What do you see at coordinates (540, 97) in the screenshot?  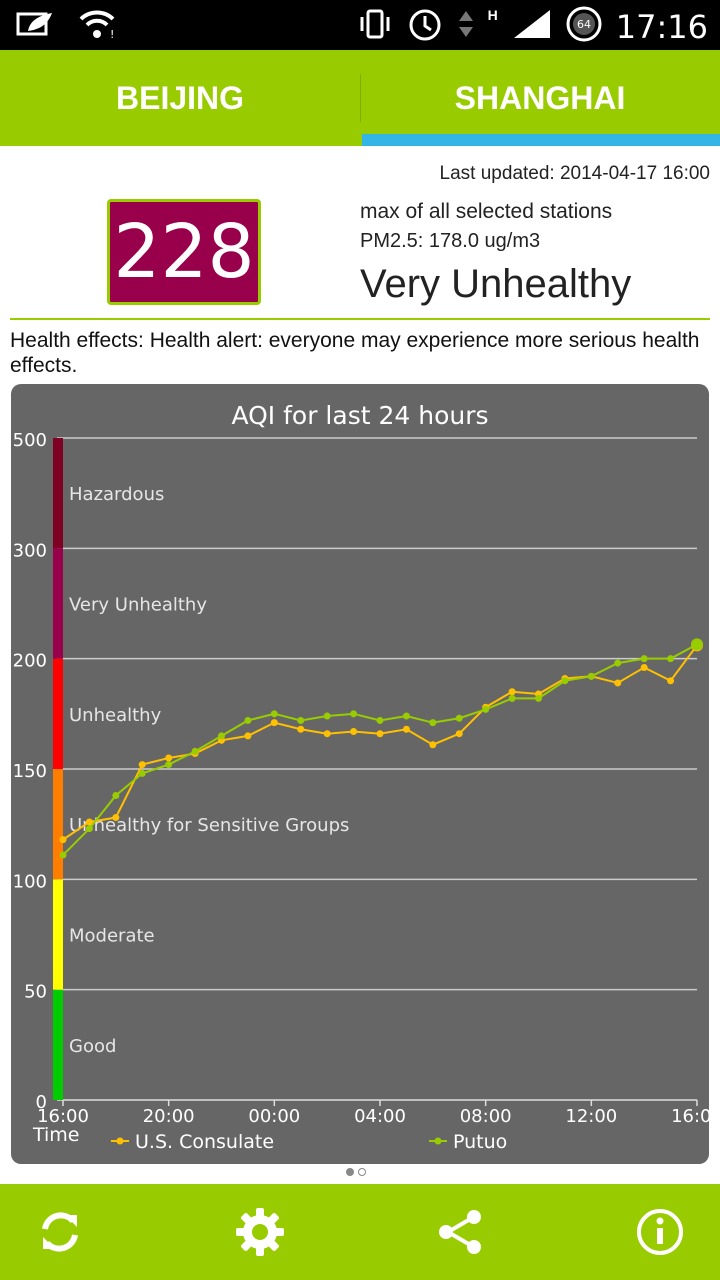 I see `tab-shanghai: SHANGHAI` at bounding box center [540, 97].